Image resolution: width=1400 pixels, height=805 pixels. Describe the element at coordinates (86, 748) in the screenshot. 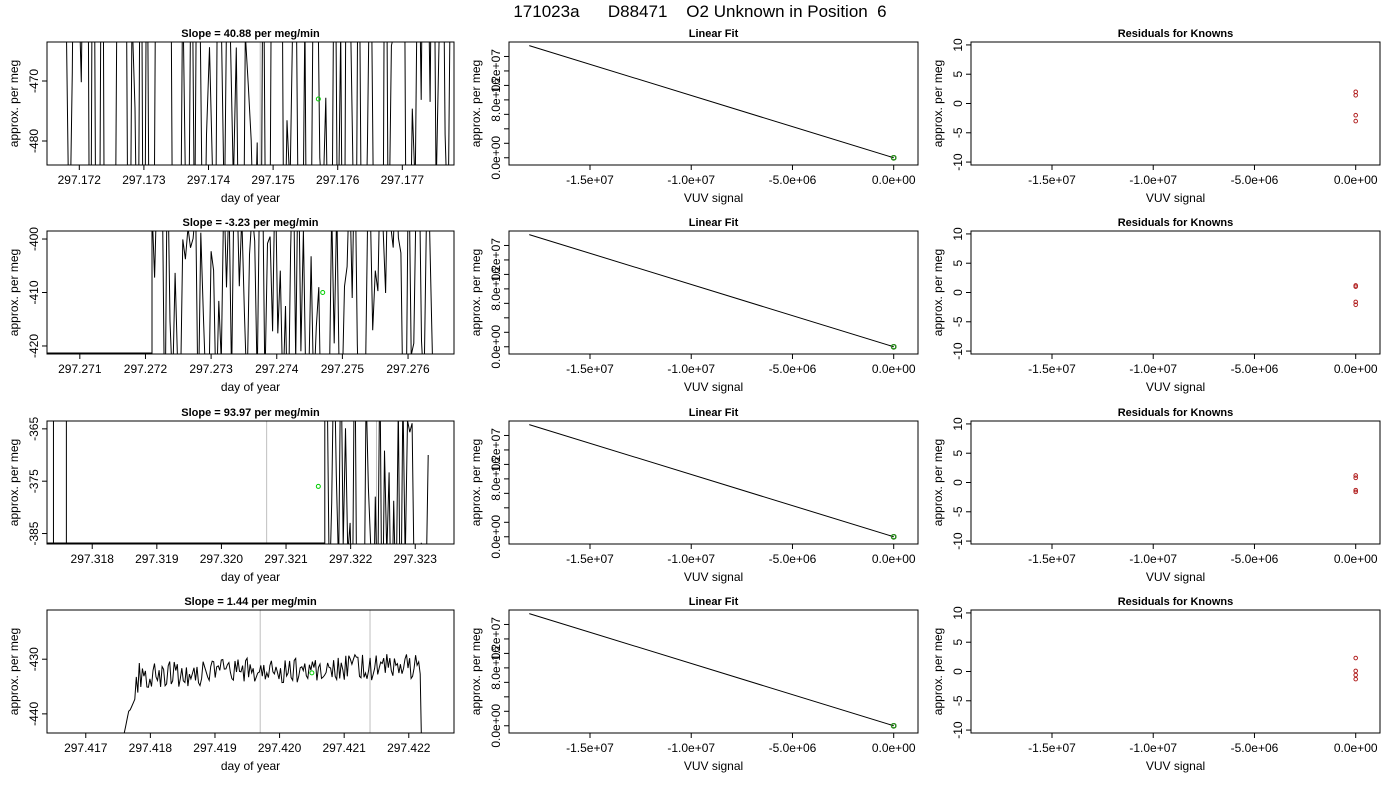

I see `x-tick-label: 297.417` at that location.